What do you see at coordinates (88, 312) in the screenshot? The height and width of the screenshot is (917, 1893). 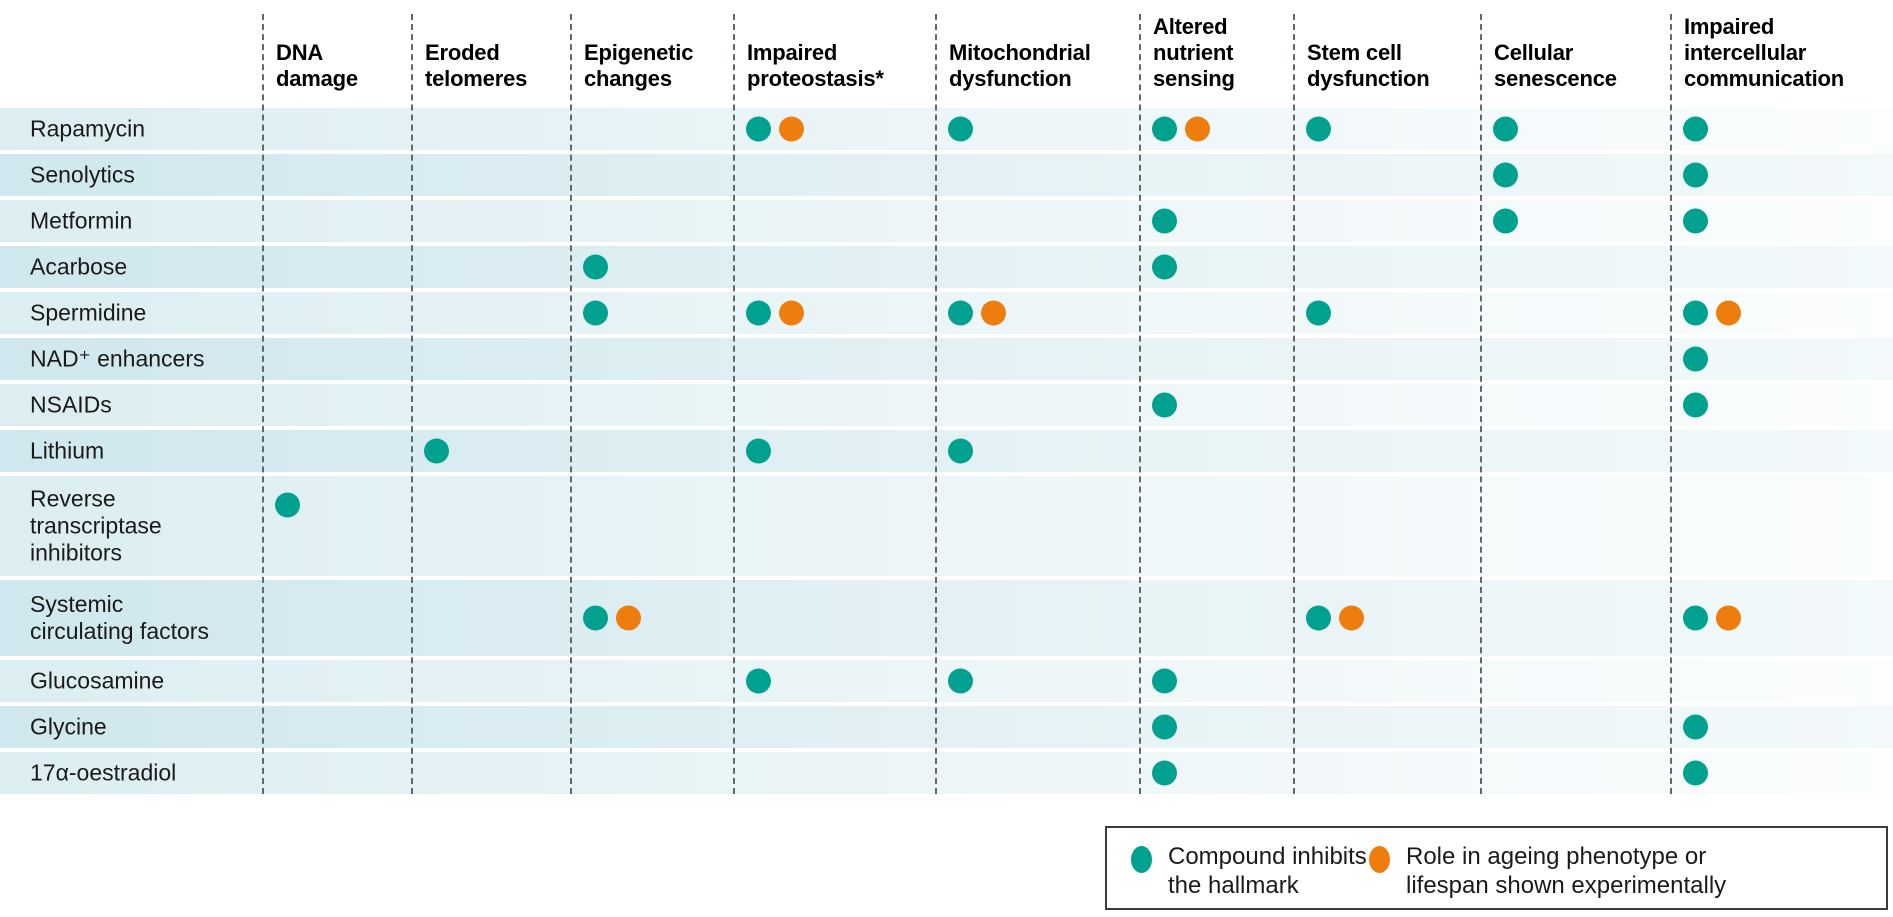 I see `row-label: Spermidine` at bounding box center [88, 312].